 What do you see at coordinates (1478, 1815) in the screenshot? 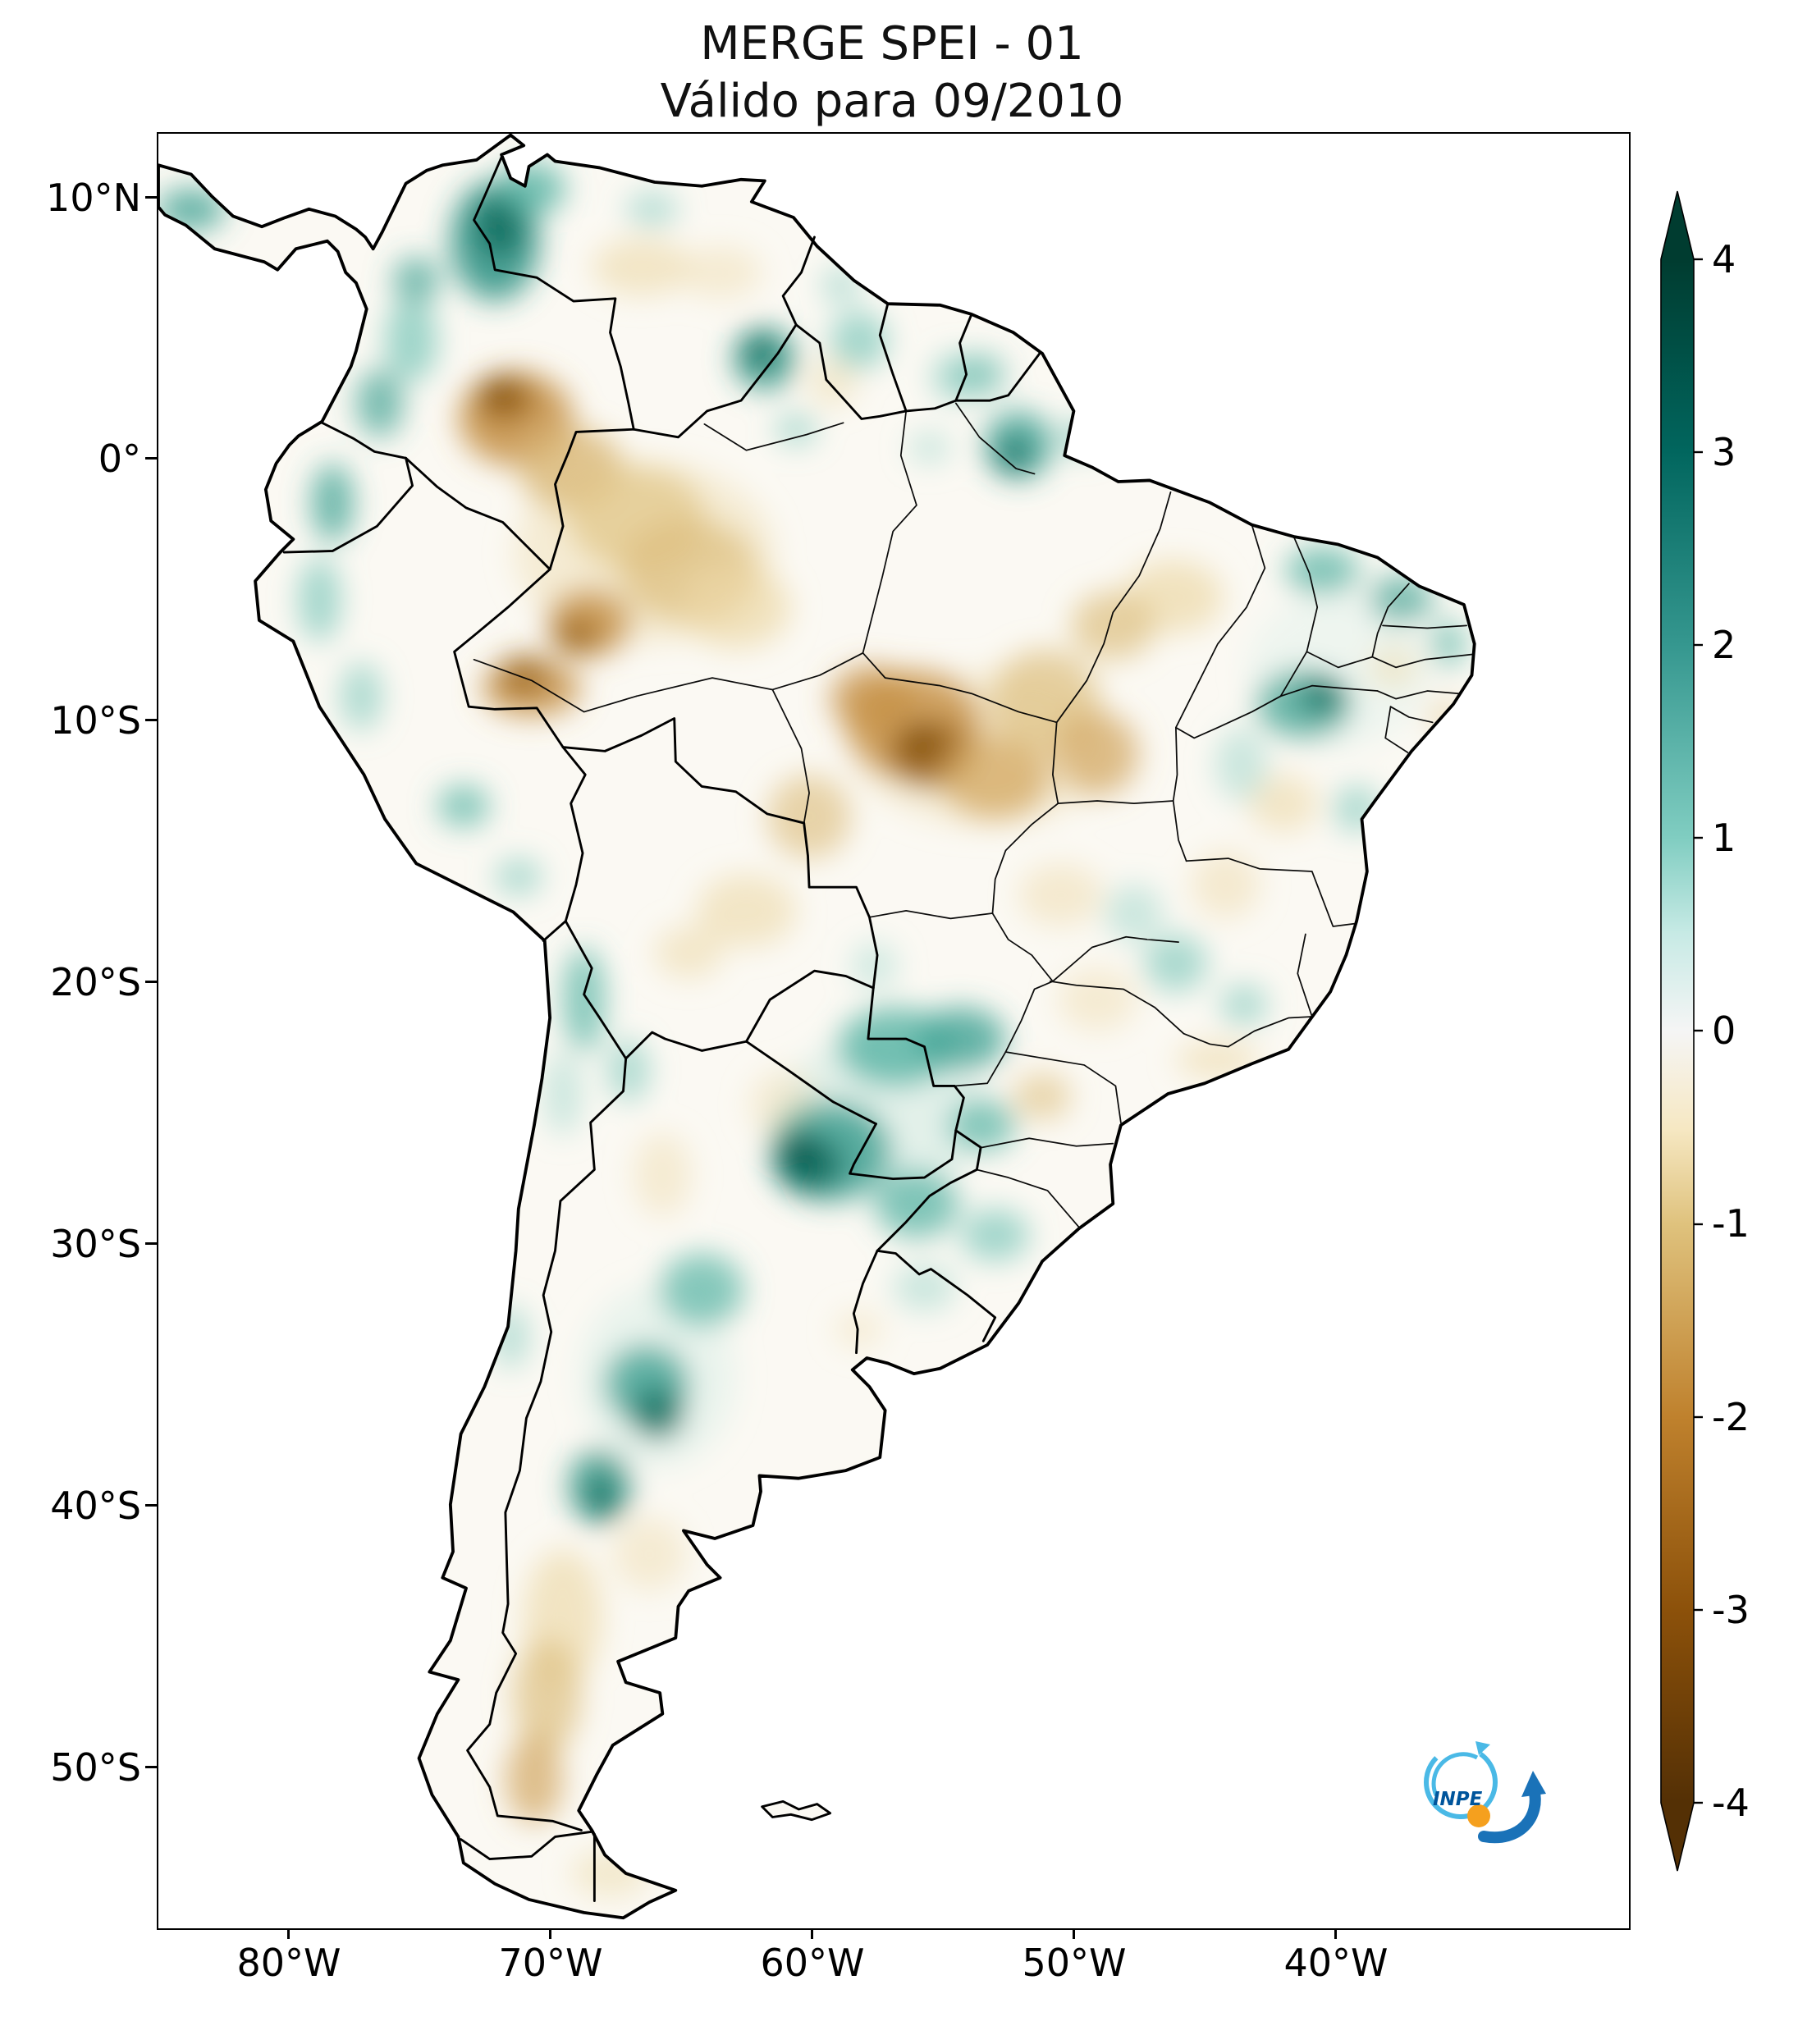
I see `orange-dot-icon` at bounding box center [1478, 1815].